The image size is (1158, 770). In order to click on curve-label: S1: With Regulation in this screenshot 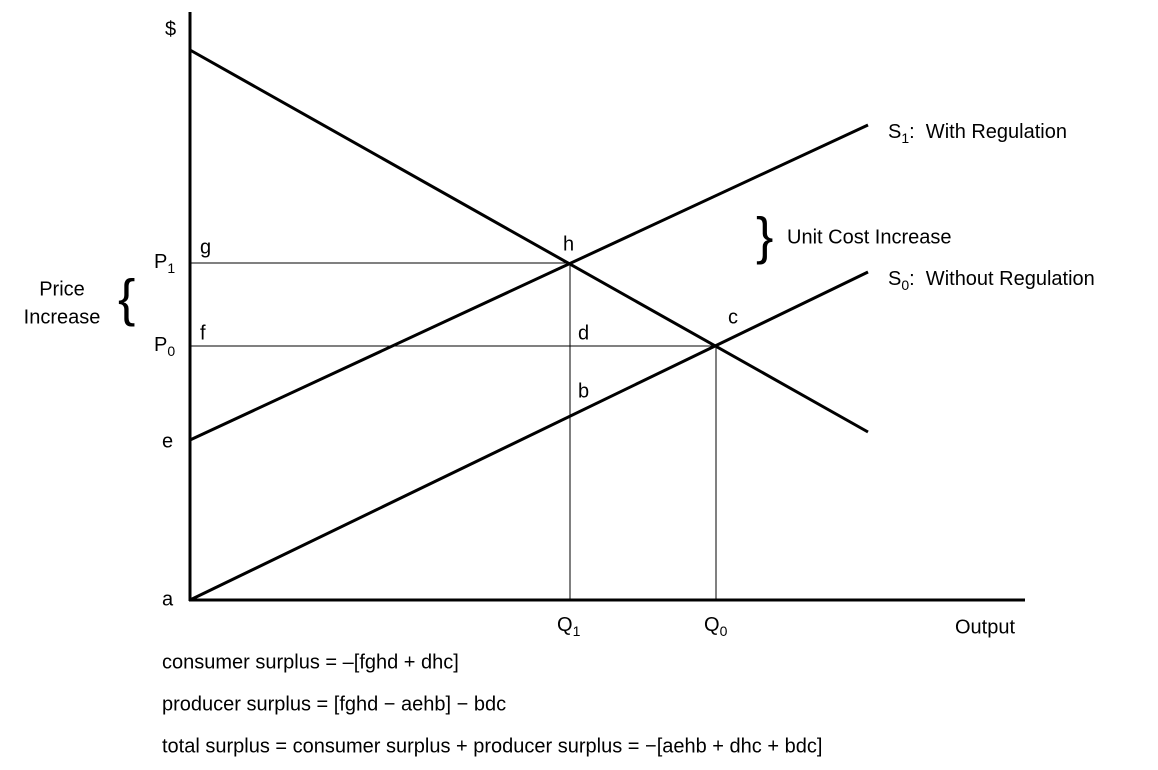, I will do `click(977, 133)`.